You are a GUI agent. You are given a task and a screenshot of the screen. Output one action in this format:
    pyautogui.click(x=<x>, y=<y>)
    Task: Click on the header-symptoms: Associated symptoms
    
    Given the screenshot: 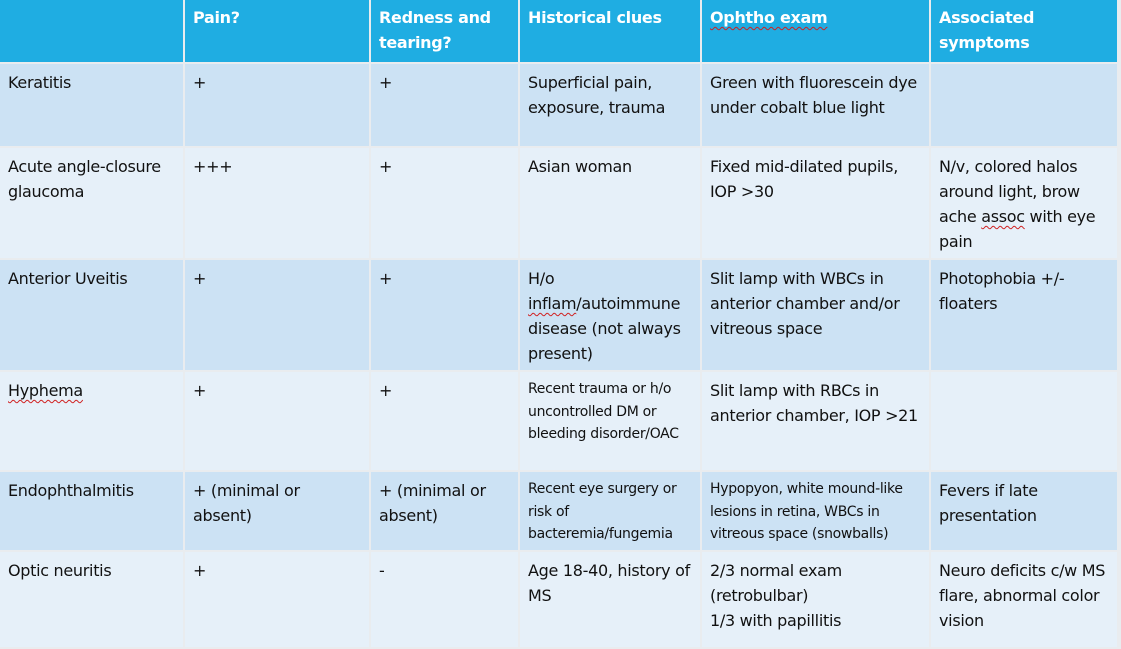 What is the action you would take?
    pyautogui.click(x=1024, y=31)
    